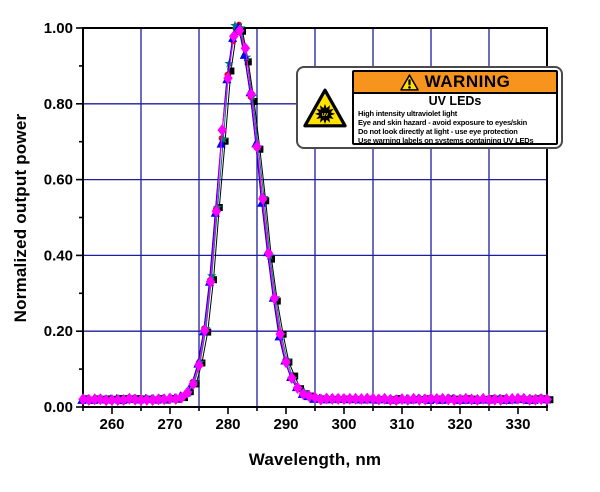 The width and height of the screenshot is (600, 492). I want to click on y-tick-label: 0.20, so click(58, 331).